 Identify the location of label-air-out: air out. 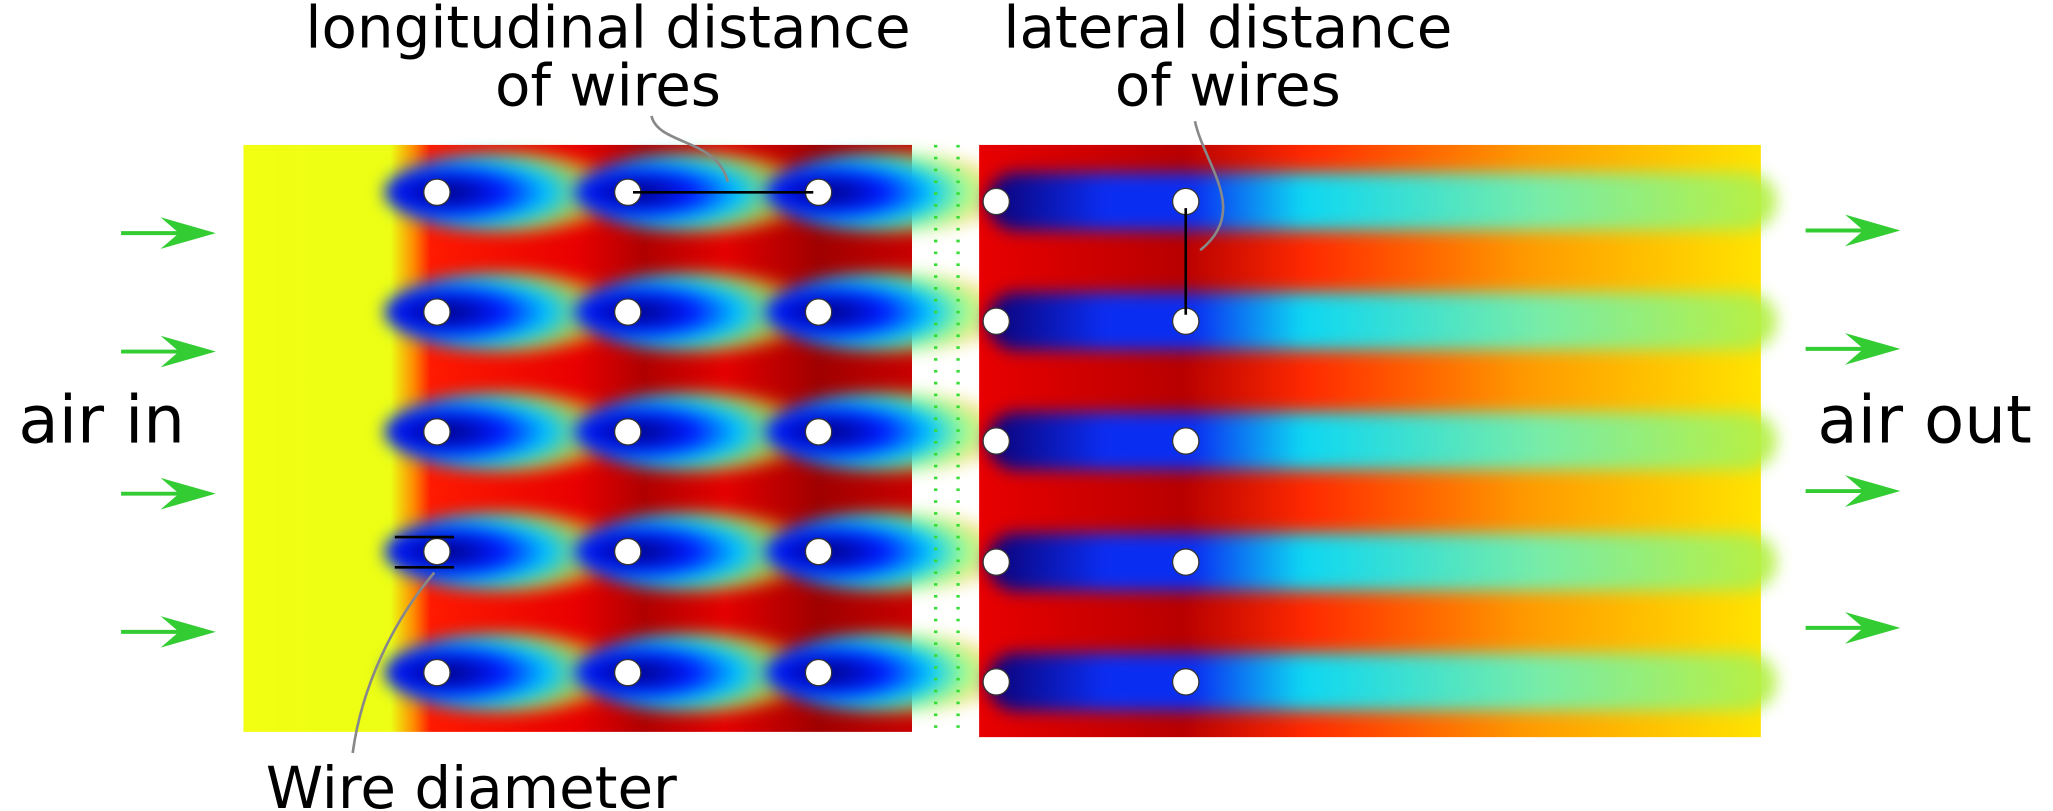
(1924, 419).